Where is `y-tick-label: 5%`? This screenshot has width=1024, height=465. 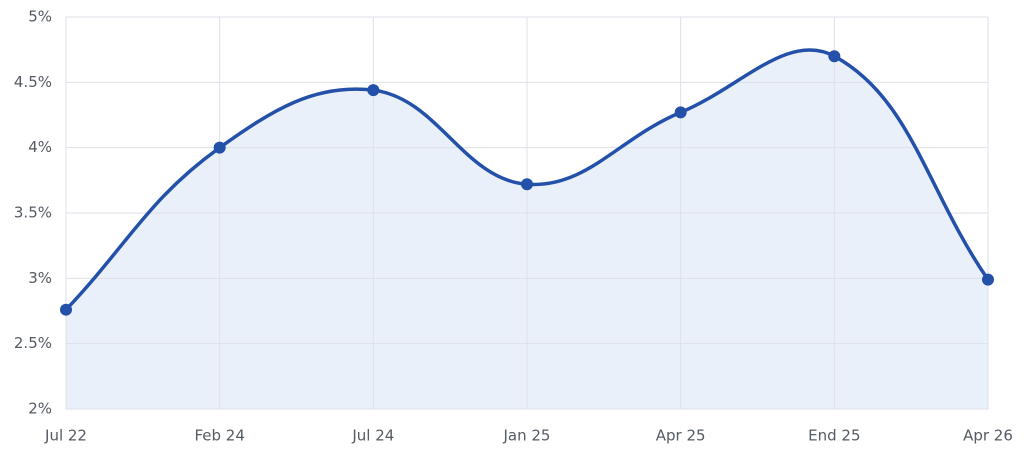
y-tick-label: 5% is located at coordinates (40, 17).